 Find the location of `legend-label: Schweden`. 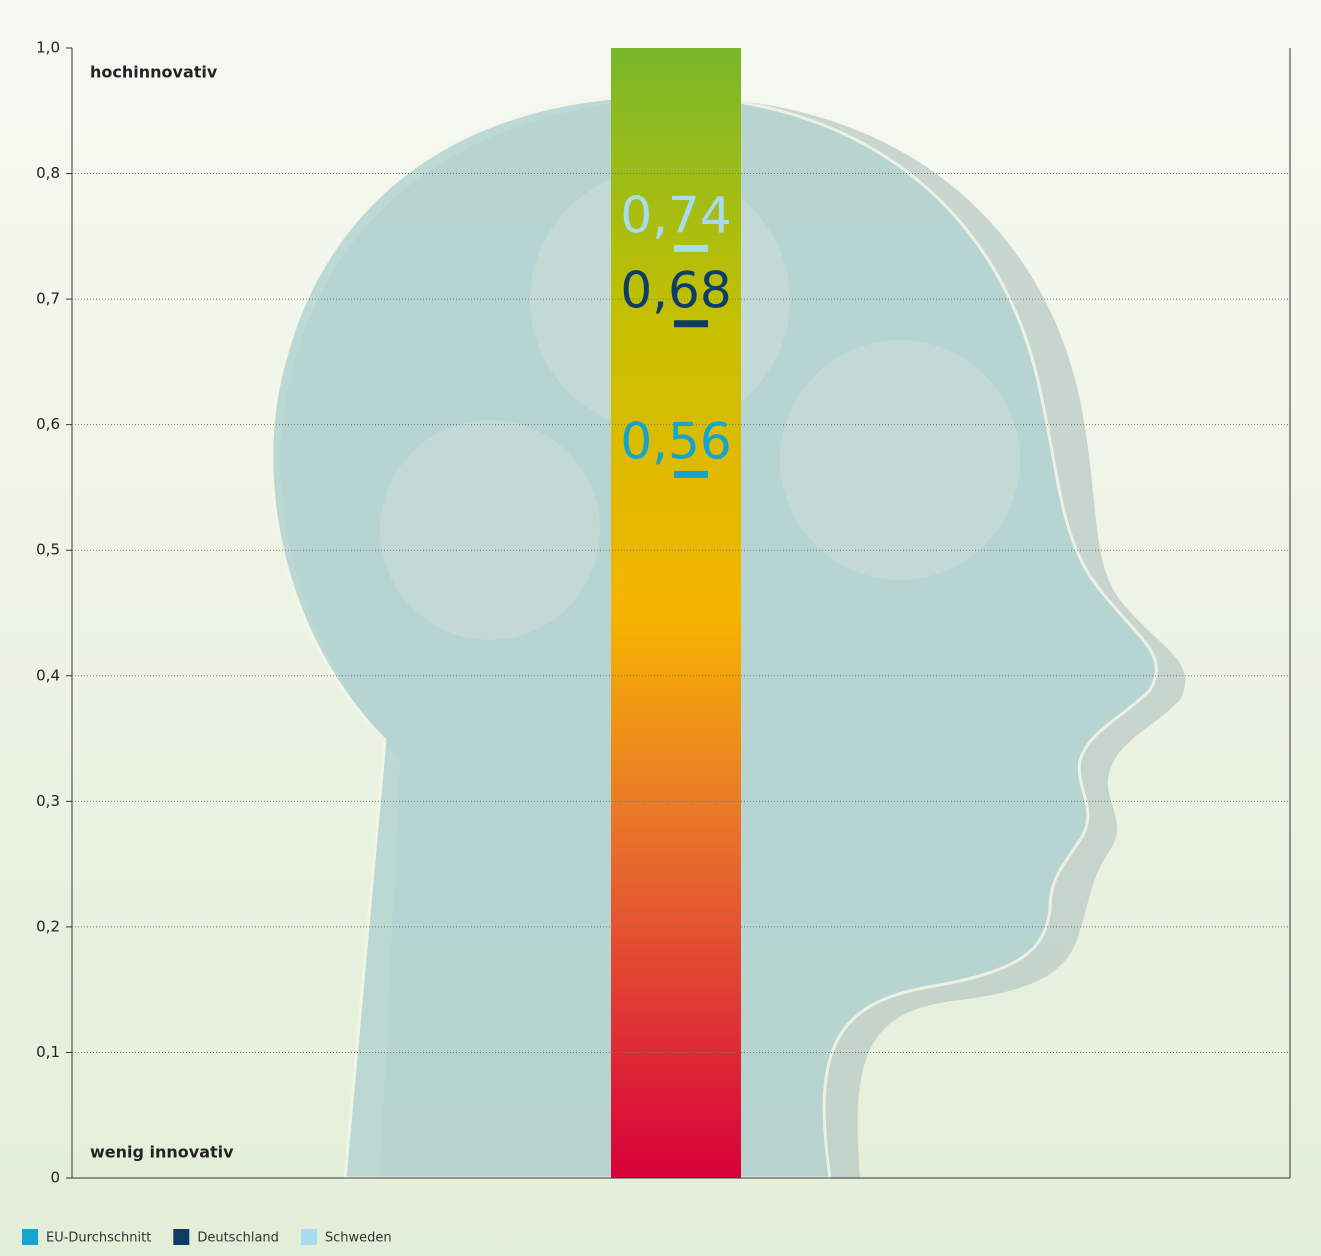

legend-label: Schweden is located at coordinates (358, 1238).